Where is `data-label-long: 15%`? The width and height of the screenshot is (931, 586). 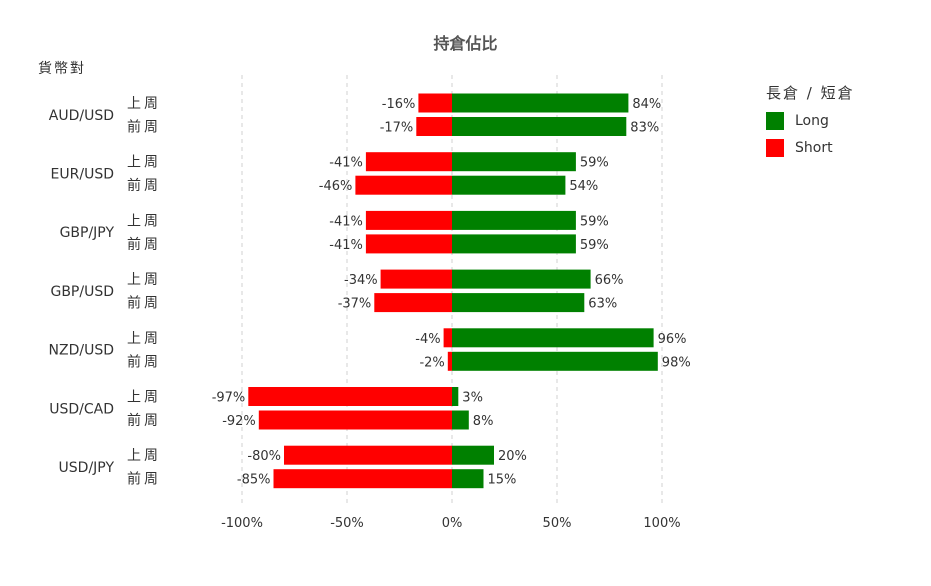
data-label-long: 15% is located at coordinates (502, 480).